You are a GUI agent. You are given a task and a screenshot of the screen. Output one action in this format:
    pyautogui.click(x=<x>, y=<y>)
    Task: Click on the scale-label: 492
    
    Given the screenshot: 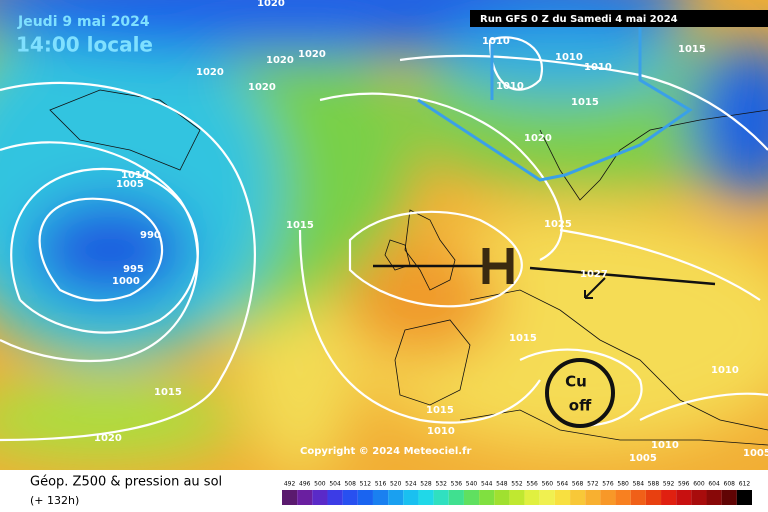 What is the action you would take?
    pyautogui.click(x=290, y=484)
    